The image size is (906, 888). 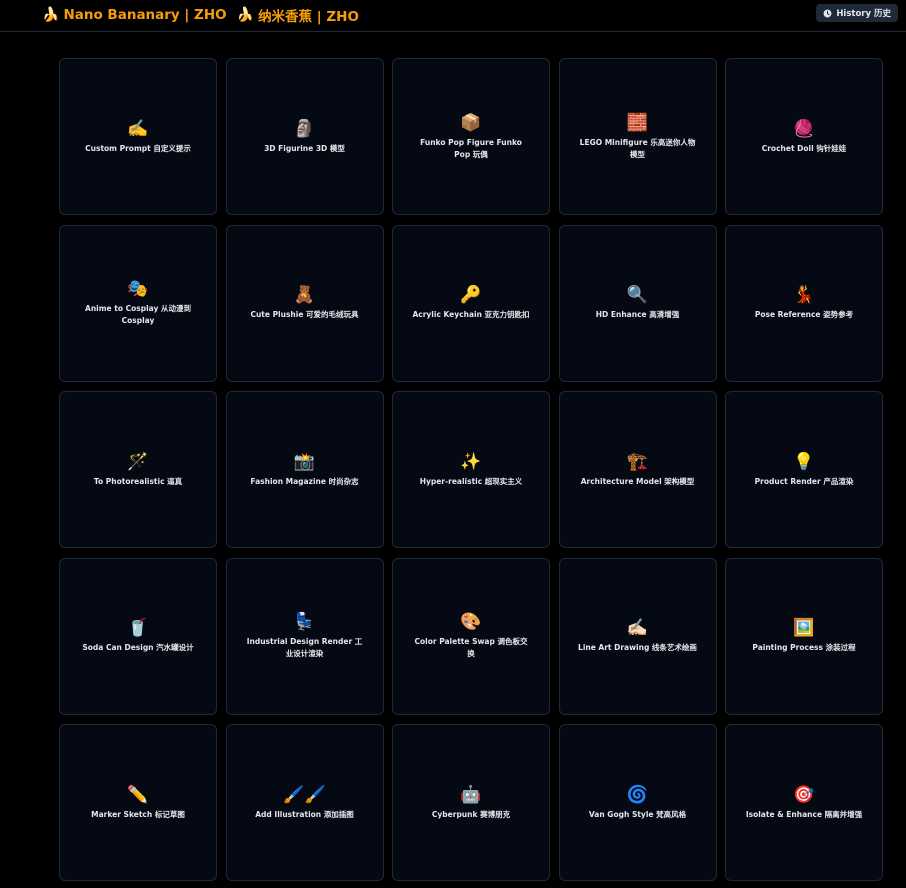 I want to click on card-label: 3D Figurine 3D 模型, so click(x=304, y=149).